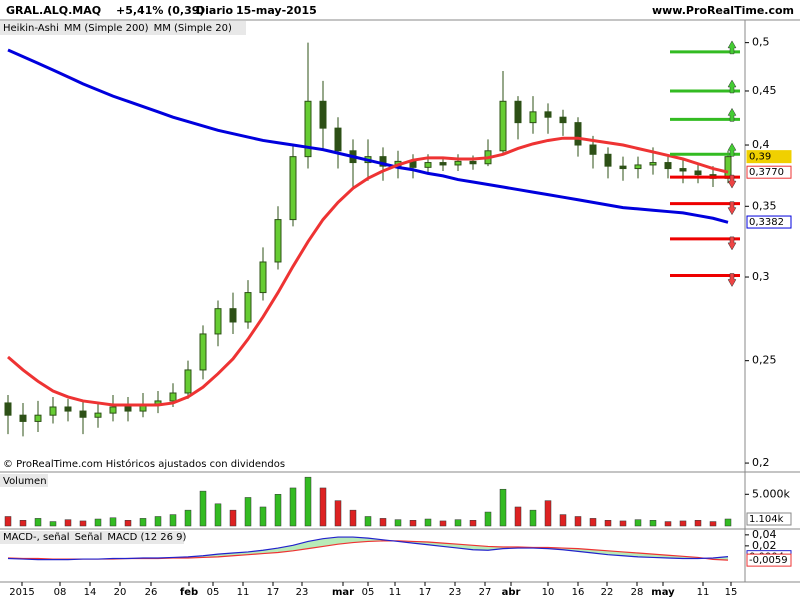 The image size is (800, 600). What do you see at coordinates (60, 592) in the screenshot?
I see `x-tick-label: 08` at bounding box center [60, 592].